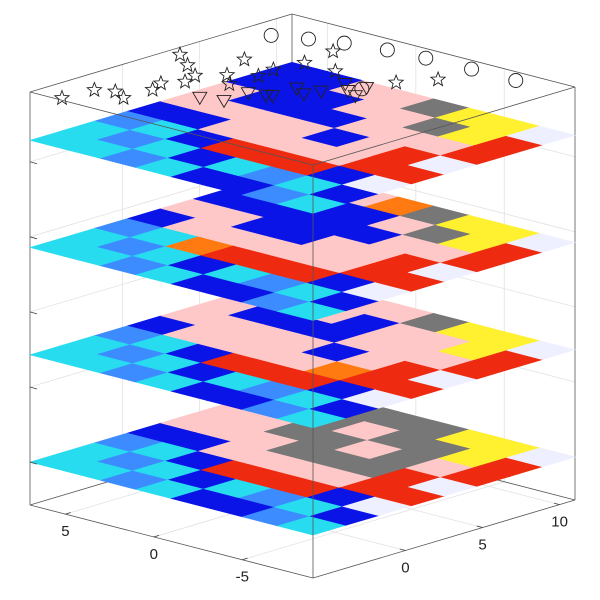 The image size is (600, 600). I want to click on x-tick-label: 5, so click(65, 531).